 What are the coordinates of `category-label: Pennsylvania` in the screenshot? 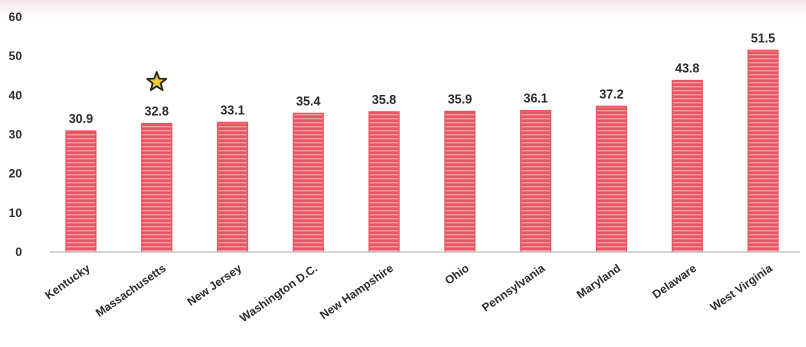 It's located at (514, 288).